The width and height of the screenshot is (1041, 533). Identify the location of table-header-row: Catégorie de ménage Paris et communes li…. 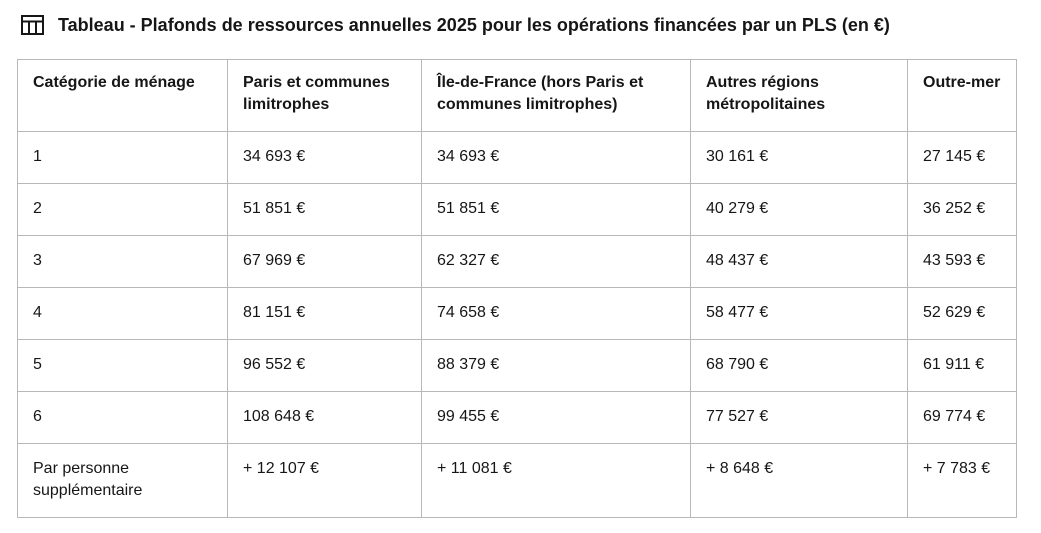
(517, 95).